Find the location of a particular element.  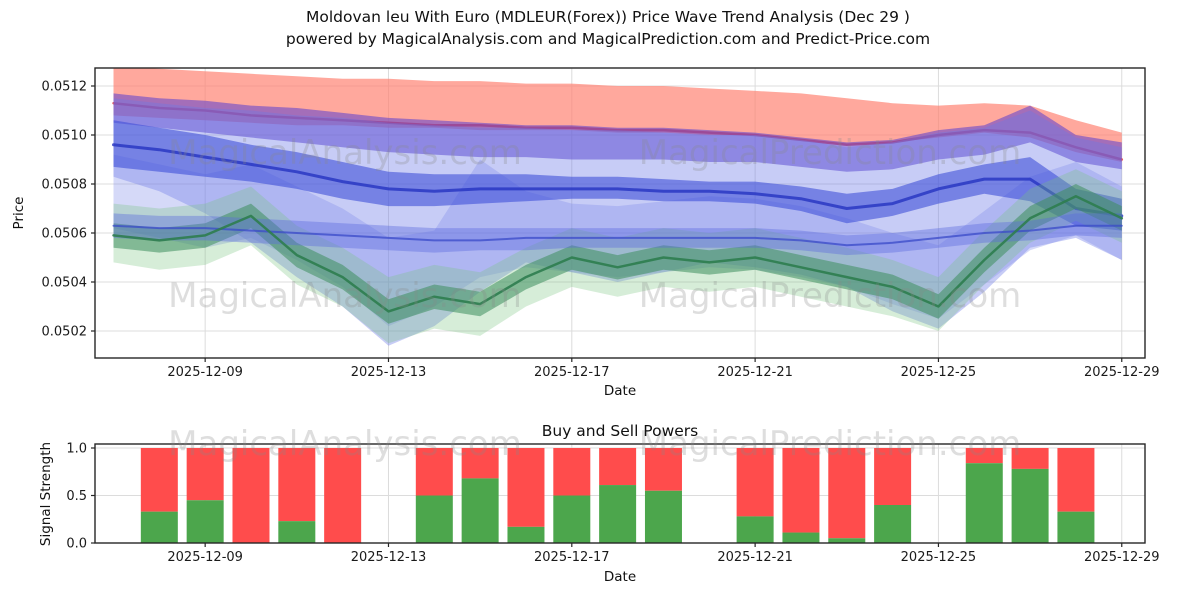

signal-axis-label: Signal Strength is located at coordinates (46, 494).